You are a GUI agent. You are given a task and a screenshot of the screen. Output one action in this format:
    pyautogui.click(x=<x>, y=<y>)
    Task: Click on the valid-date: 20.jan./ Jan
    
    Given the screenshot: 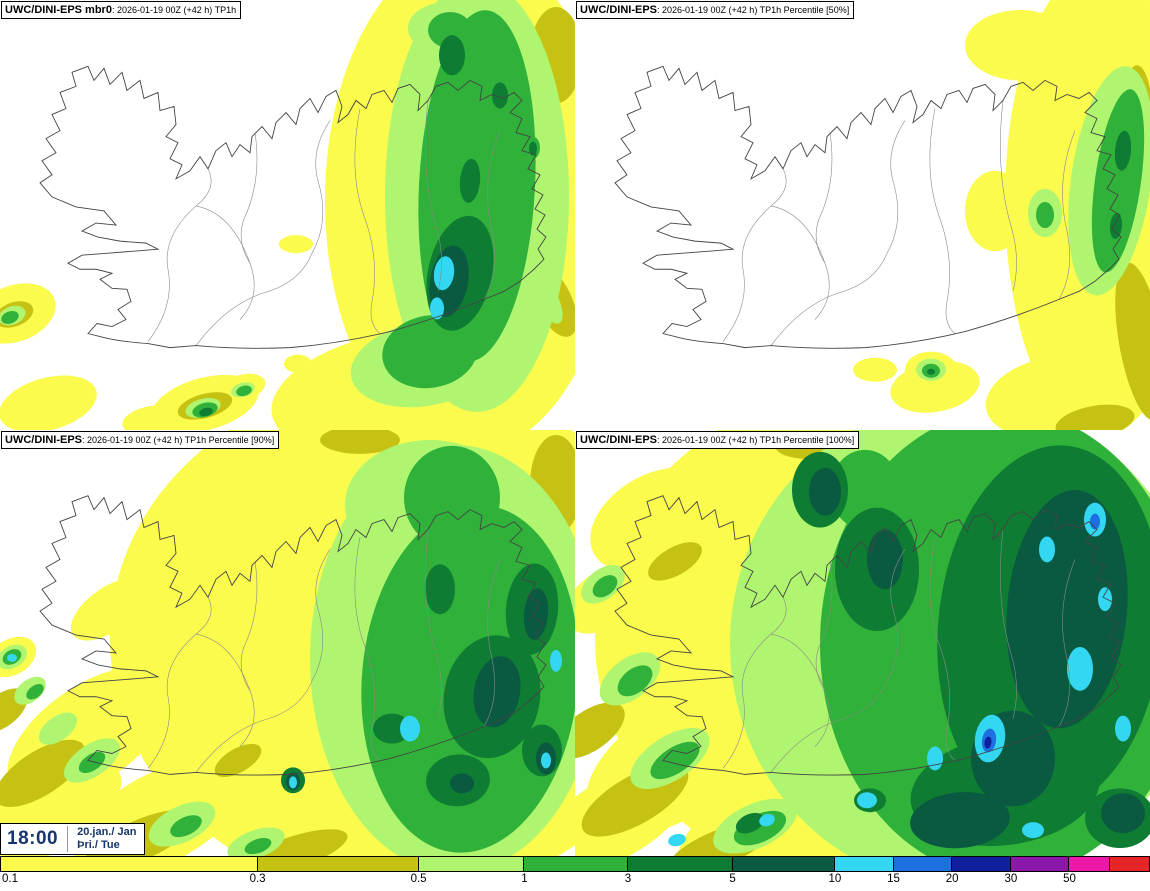 What is the action you would take?
    pyautogui.click(x=107, y=832)
    